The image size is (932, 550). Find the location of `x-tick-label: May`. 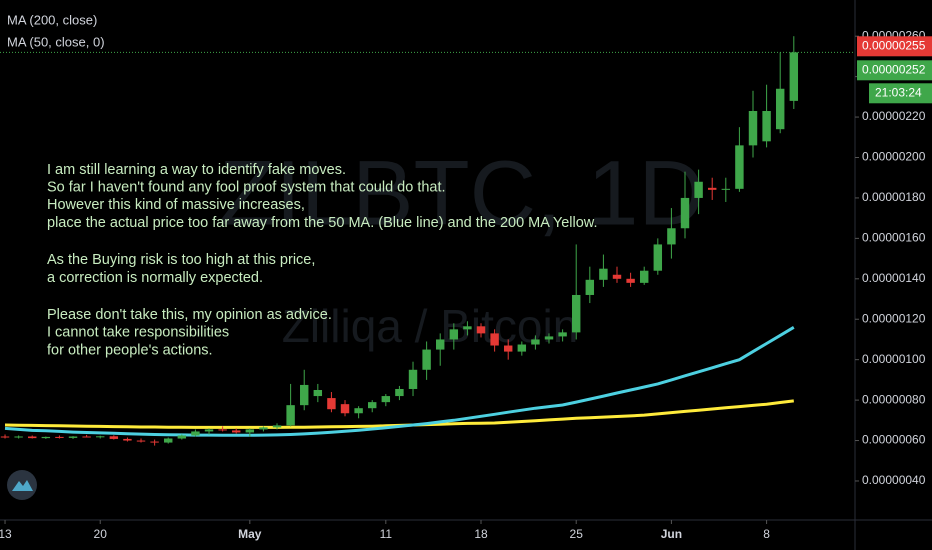

x-tick-label: May is located at coordinates (250, 534).